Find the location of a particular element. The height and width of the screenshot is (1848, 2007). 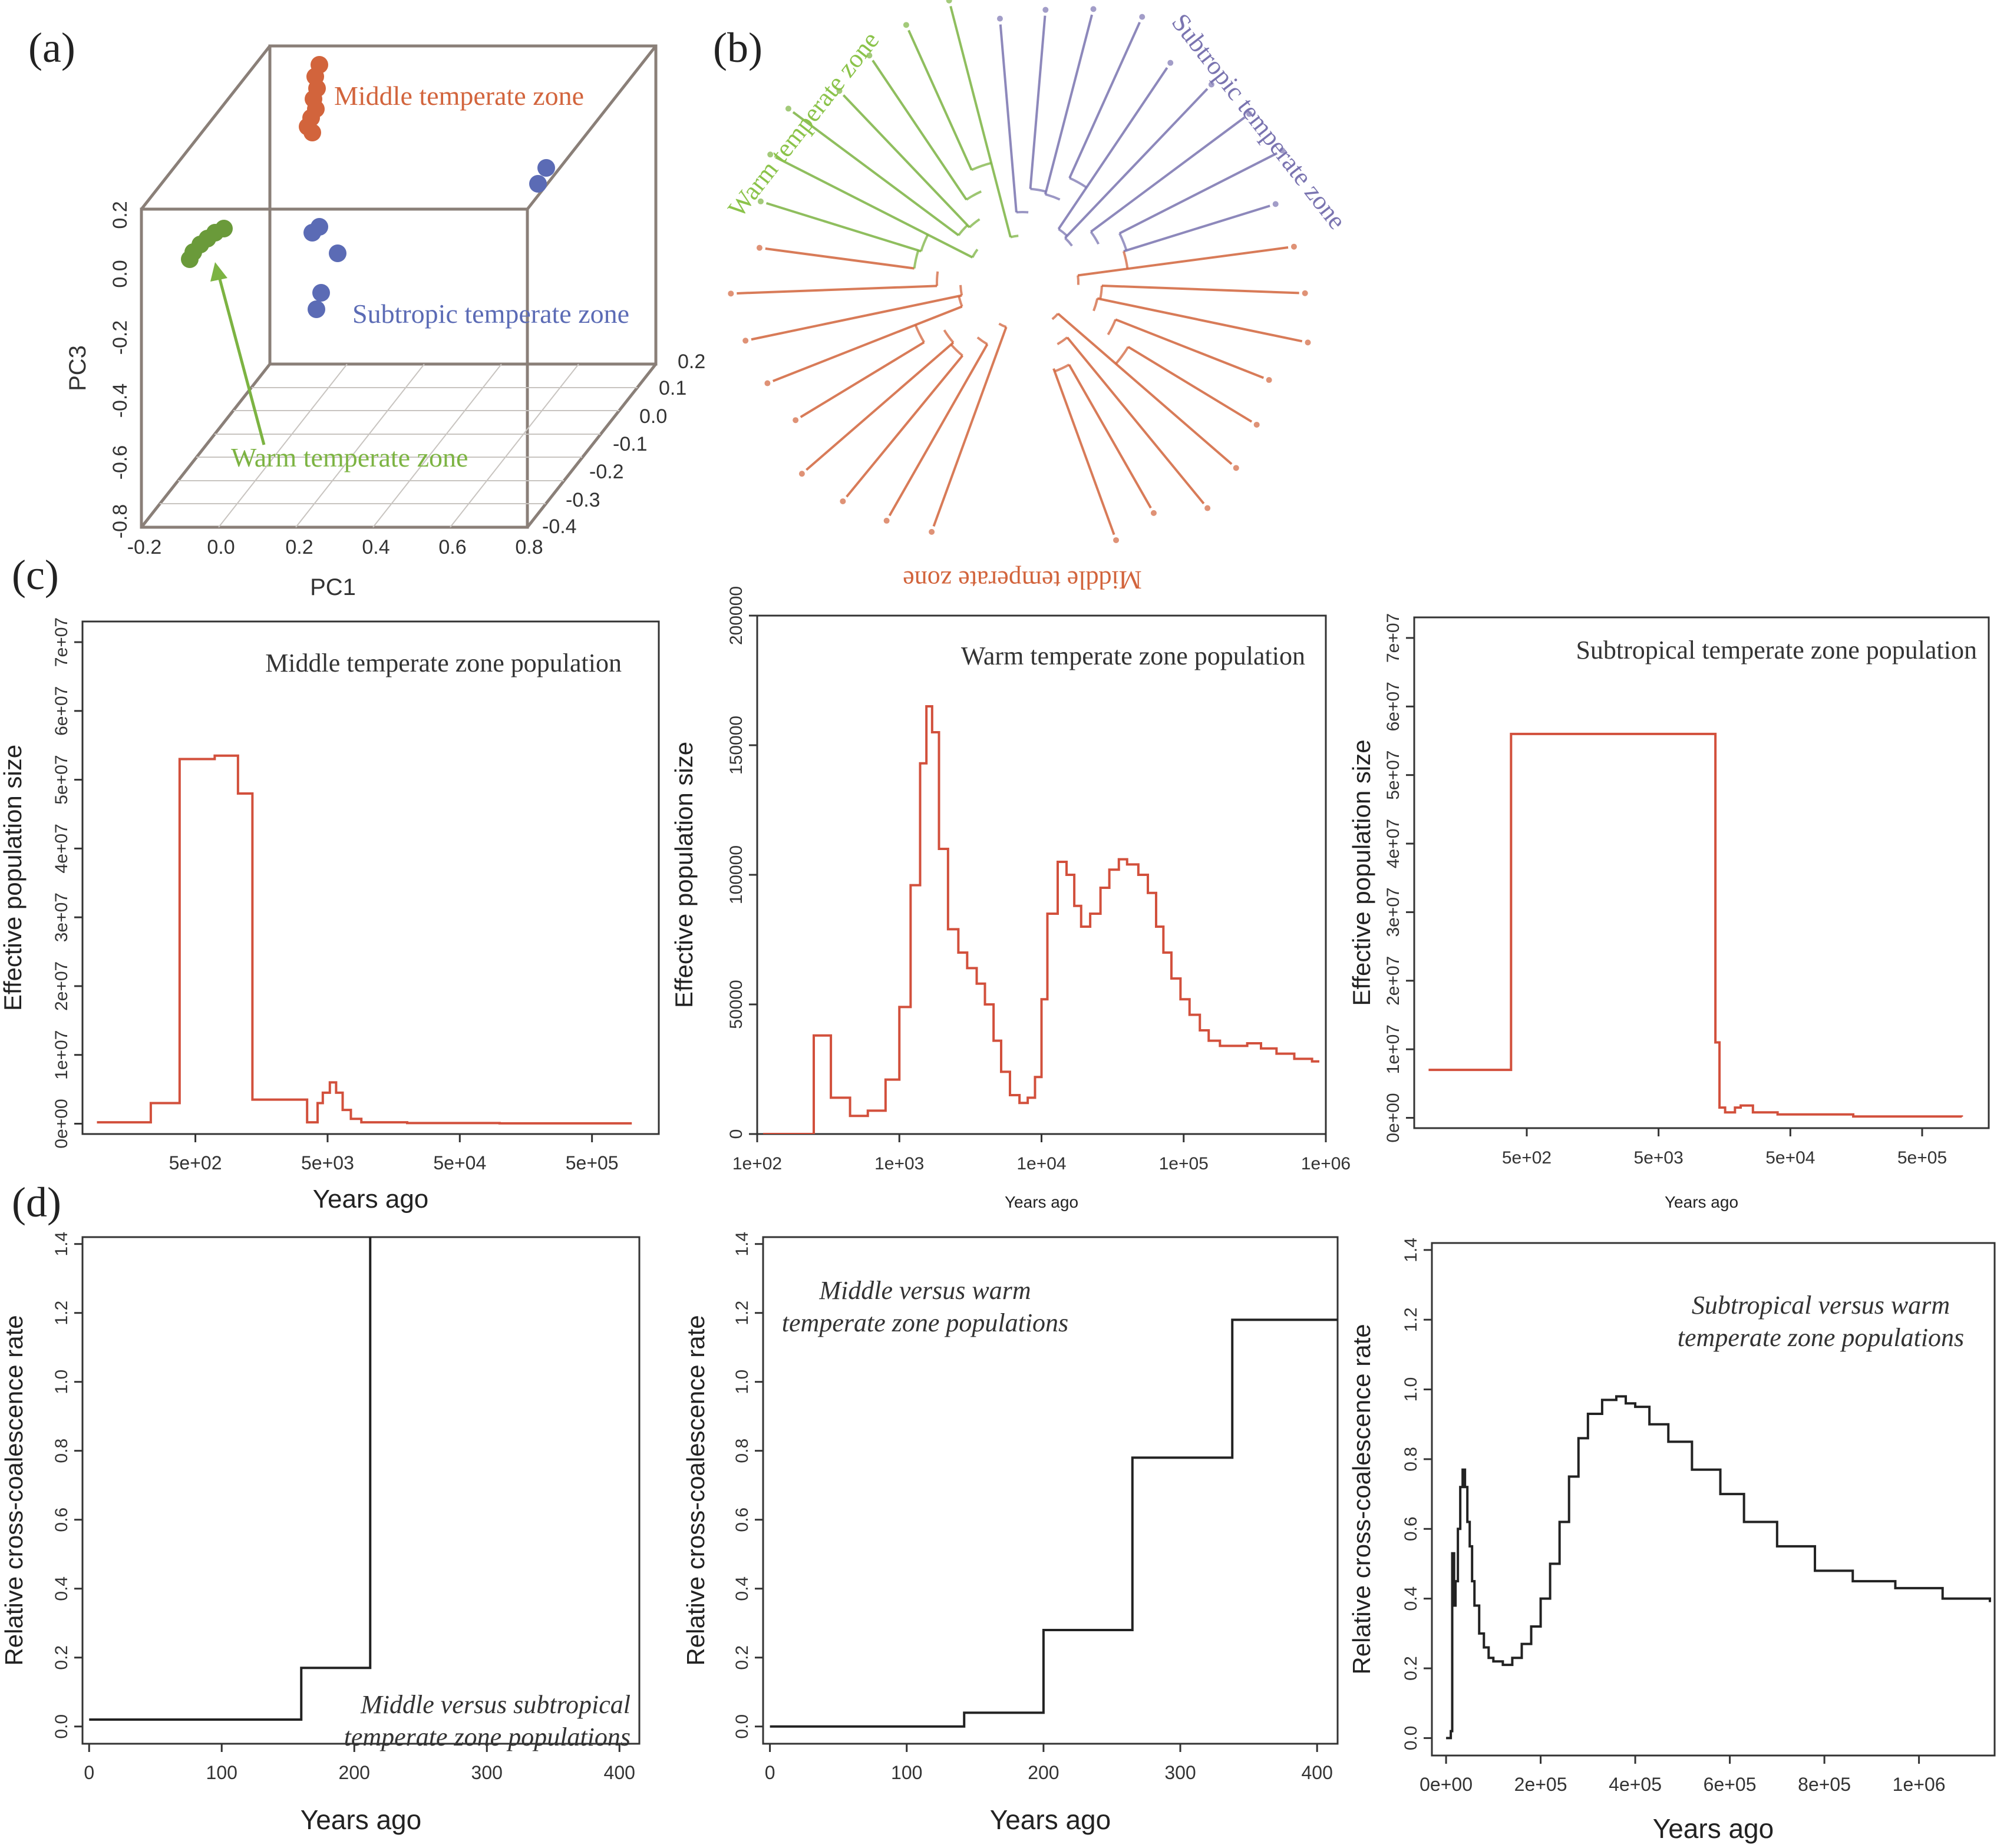

y-tick-label: 0e+00 is located at coordinates (1393, 1117).